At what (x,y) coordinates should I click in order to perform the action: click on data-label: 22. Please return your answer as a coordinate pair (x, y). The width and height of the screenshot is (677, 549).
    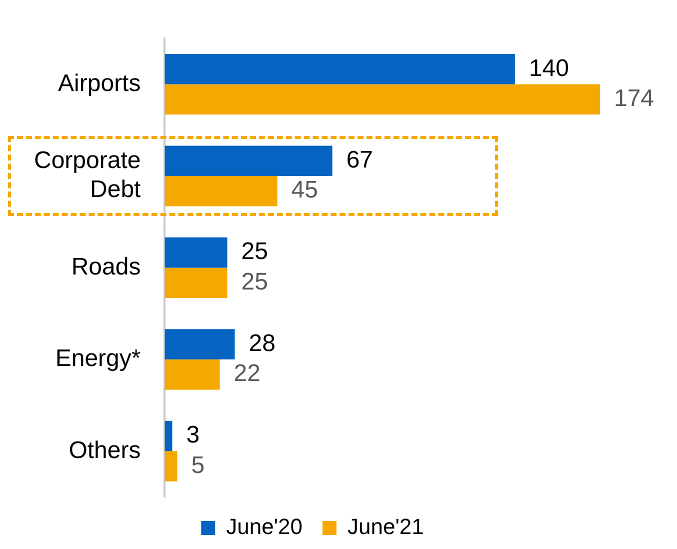
    Looking at the image, I should click on (247, 374).